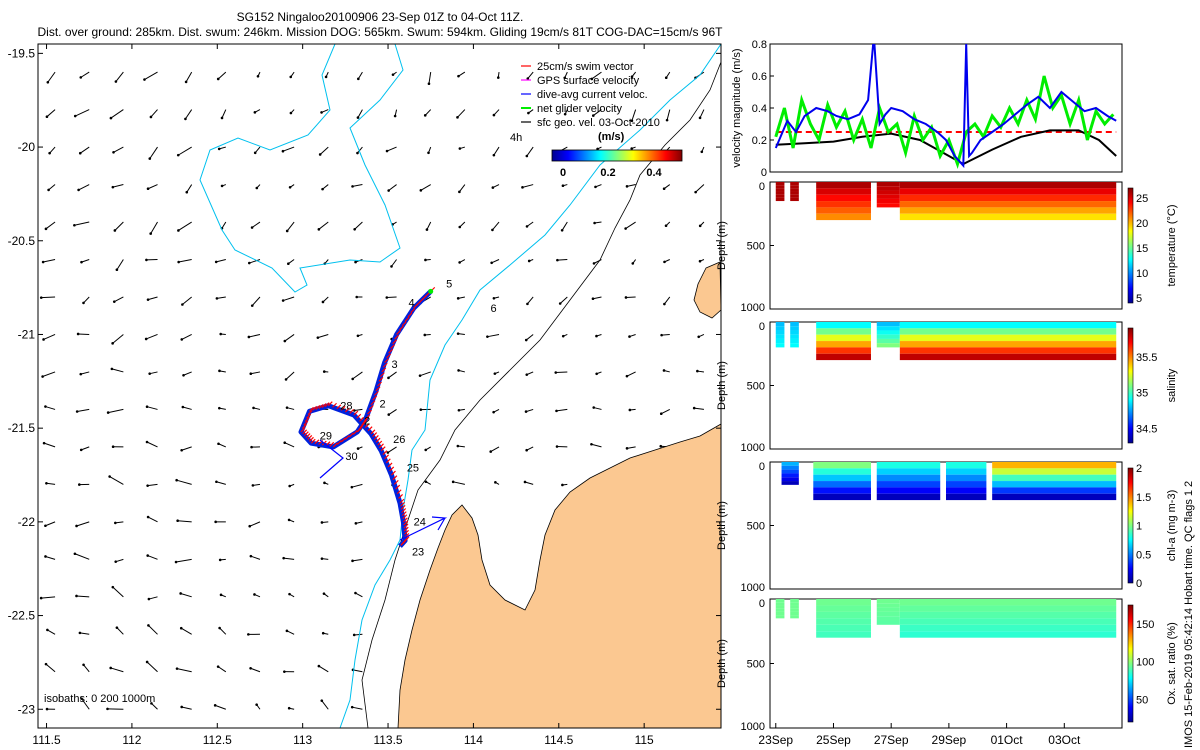 The image size is (1200, 750). I want to click on map-x-tick-label: 113.5, so click(387, 740).